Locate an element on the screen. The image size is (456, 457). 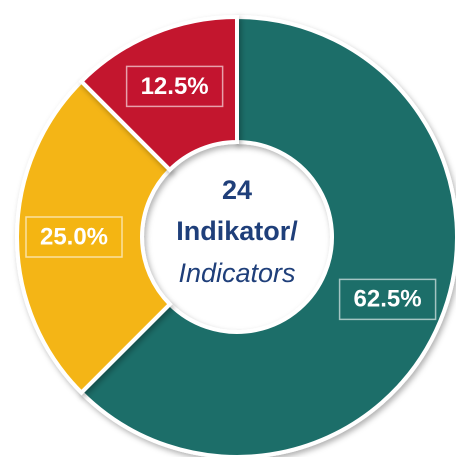
value-label: 25.0% is located at coordinates (74, 236).